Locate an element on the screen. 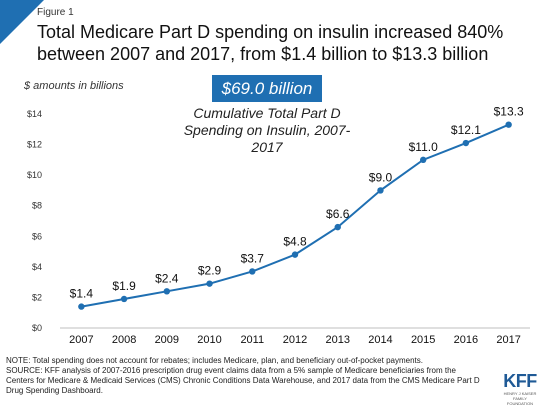 The width and height of the screenshot is (546, 410). kff-logo: KFF HENRY J KAISER FAMILY FOUNDATION is located at coordinates (520, 388).